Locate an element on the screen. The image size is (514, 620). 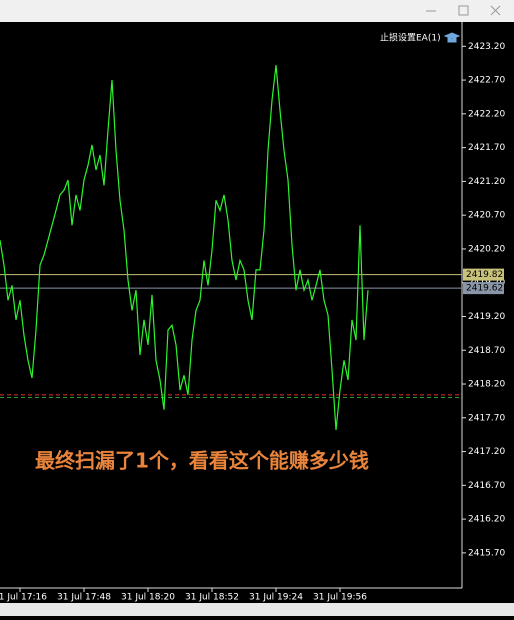
price-label: 2419.62 is located at coordinates (484, 289).